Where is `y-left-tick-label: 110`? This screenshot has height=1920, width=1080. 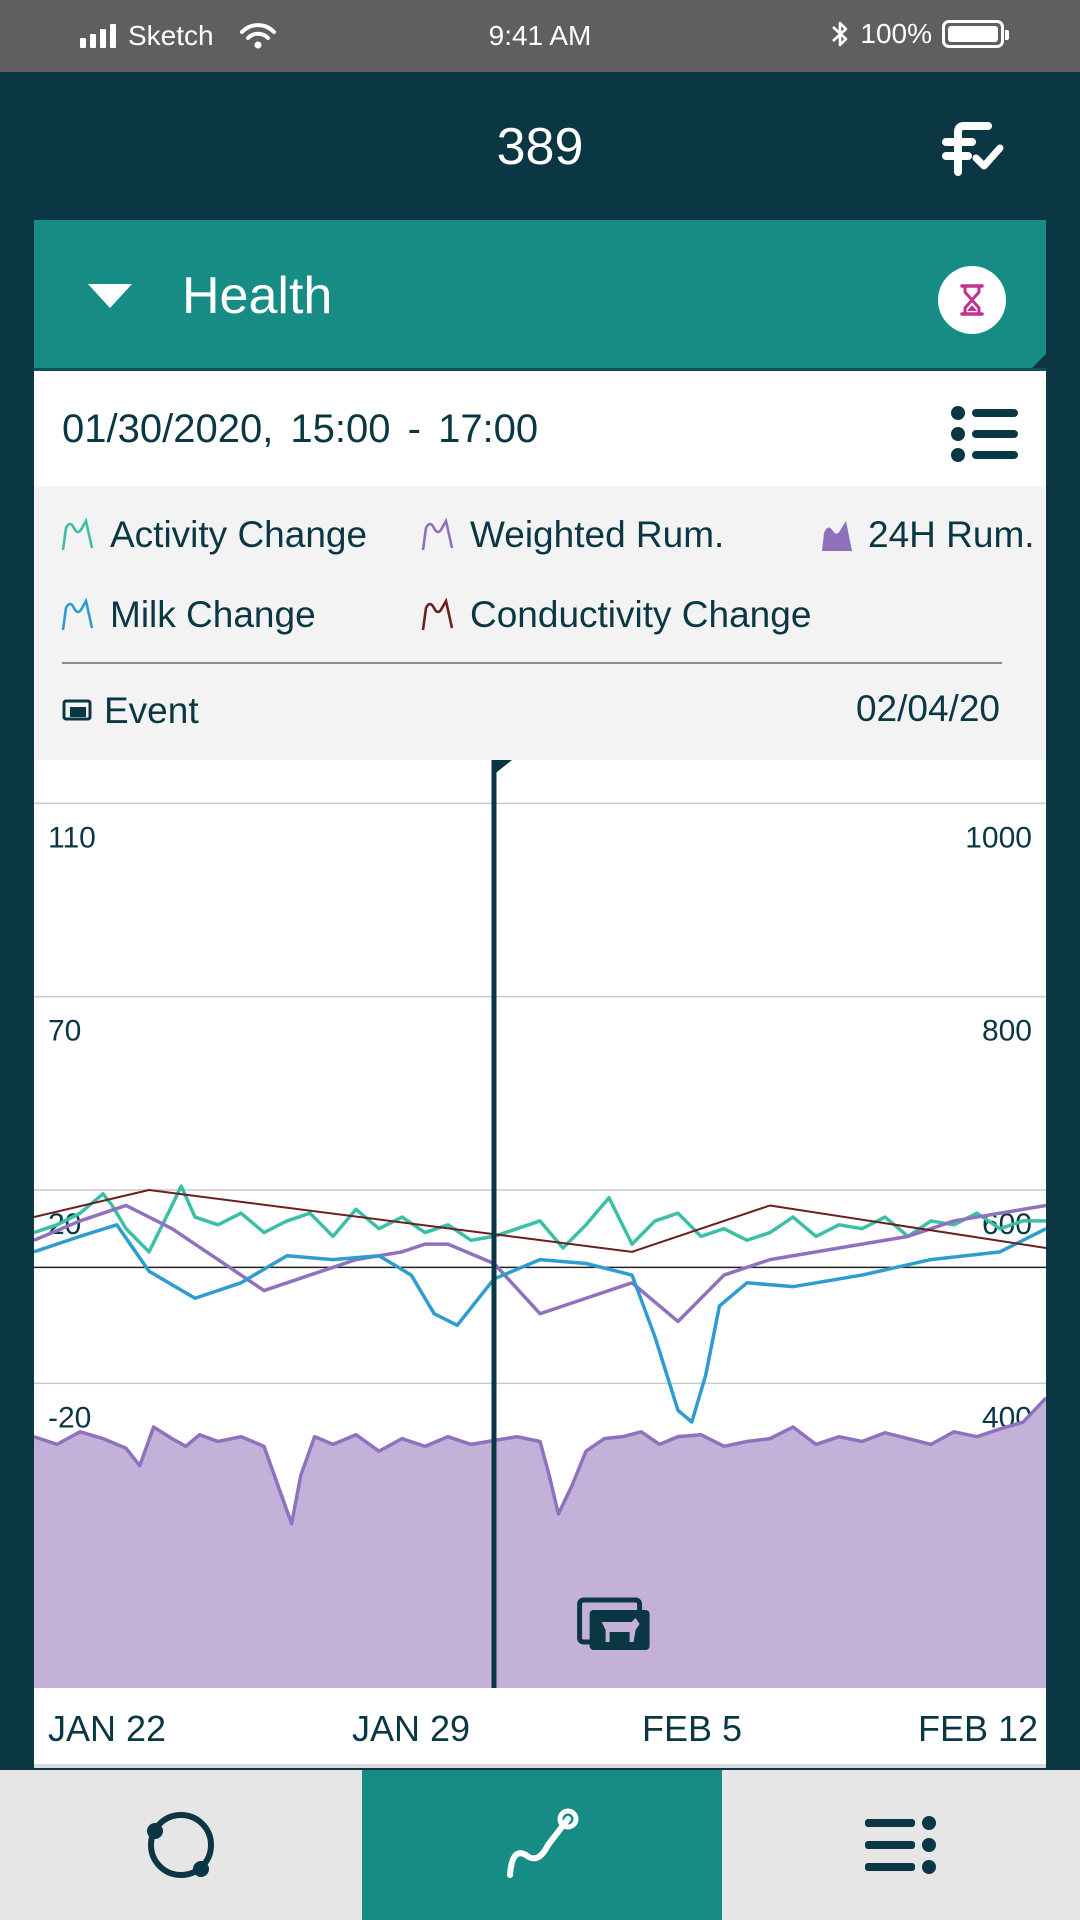 y-left-tick-label: 110 is located at coordinates (72, 837).